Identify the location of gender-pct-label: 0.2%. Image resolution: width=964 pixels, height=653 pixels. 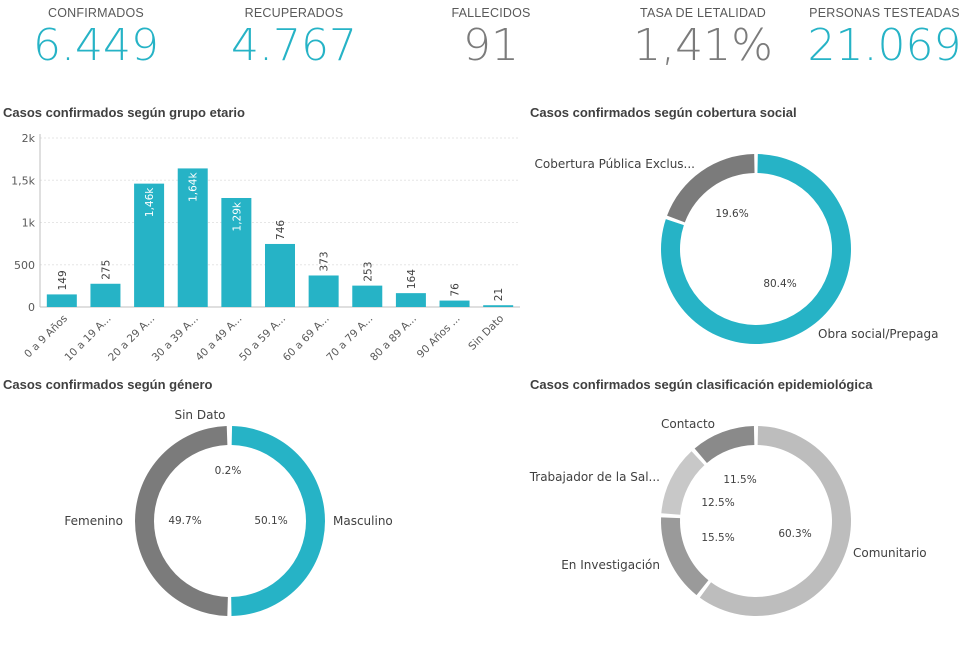
(228, 471).